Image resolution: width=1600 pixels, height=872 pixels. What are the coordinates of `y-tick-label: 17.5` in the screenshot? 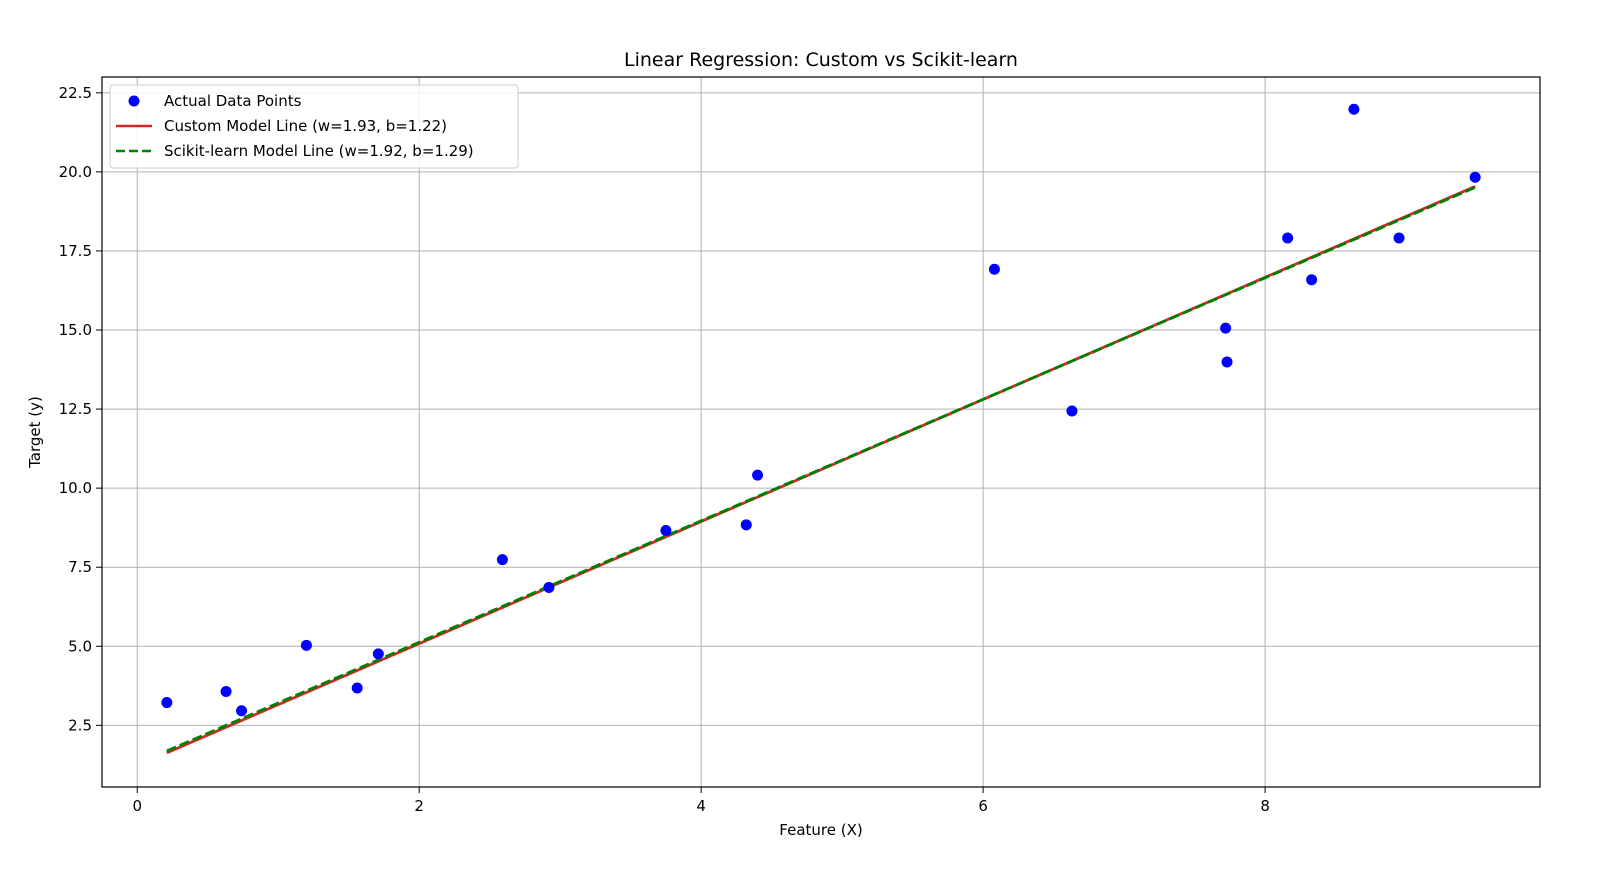 It's located at (75, 251).